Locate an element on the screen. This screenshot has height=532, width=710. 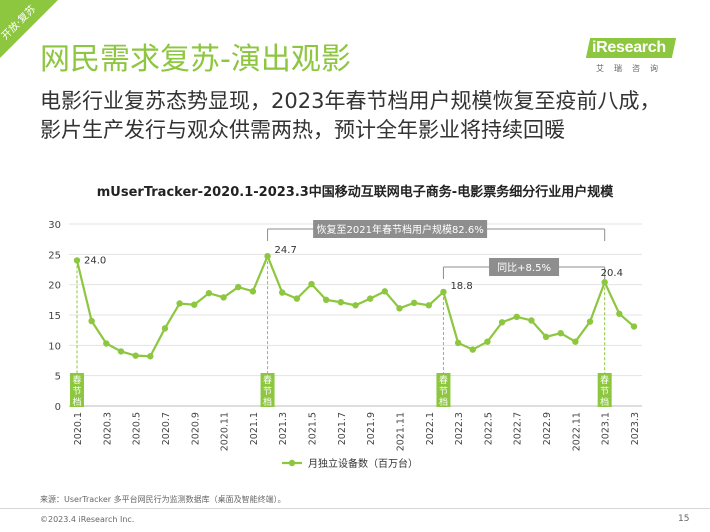
corner-badge is located at coordinates (29, 29).